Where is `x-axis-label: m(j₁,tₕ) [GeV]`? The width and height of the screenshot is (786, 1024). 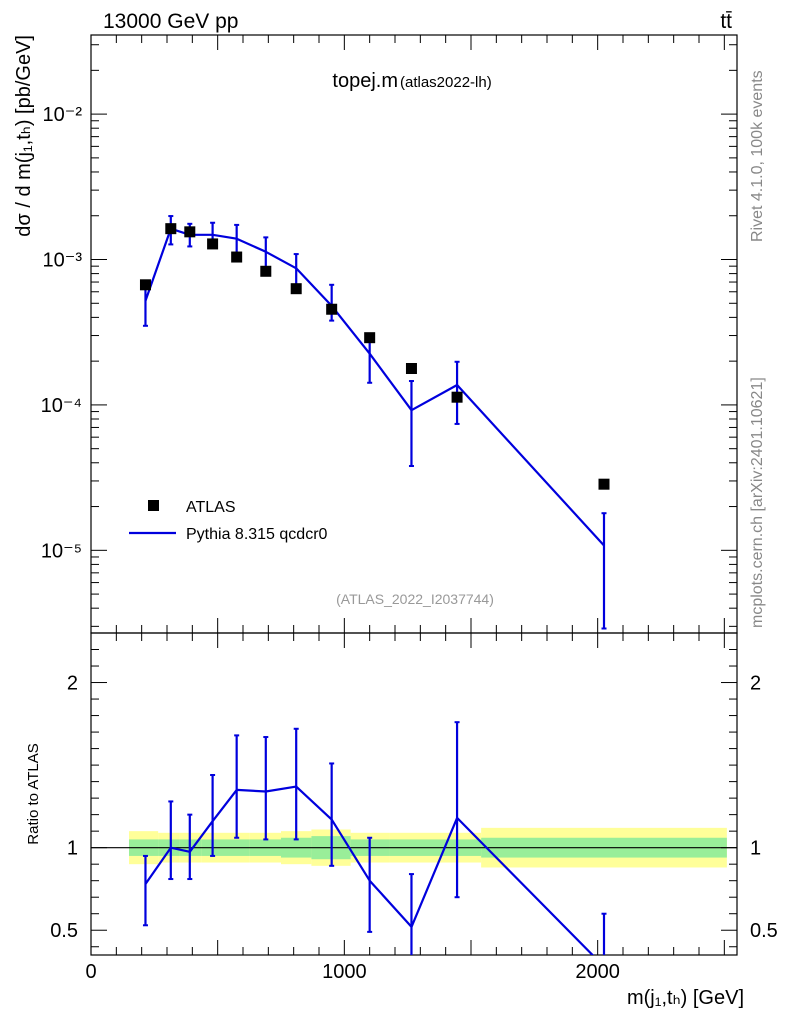
x-axis-label: m(j₁,tₕ) [GeV] is located at coordinates (685, 998).